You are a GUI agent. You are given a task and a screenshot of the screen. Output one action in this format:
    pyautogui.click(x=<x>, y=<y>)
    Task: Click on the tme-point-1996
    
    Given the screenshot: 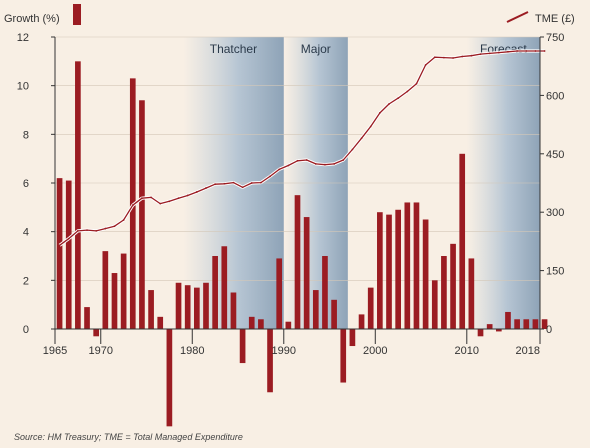 What is the action you would take?
    pyautogui.click(x=343, y=160)
    